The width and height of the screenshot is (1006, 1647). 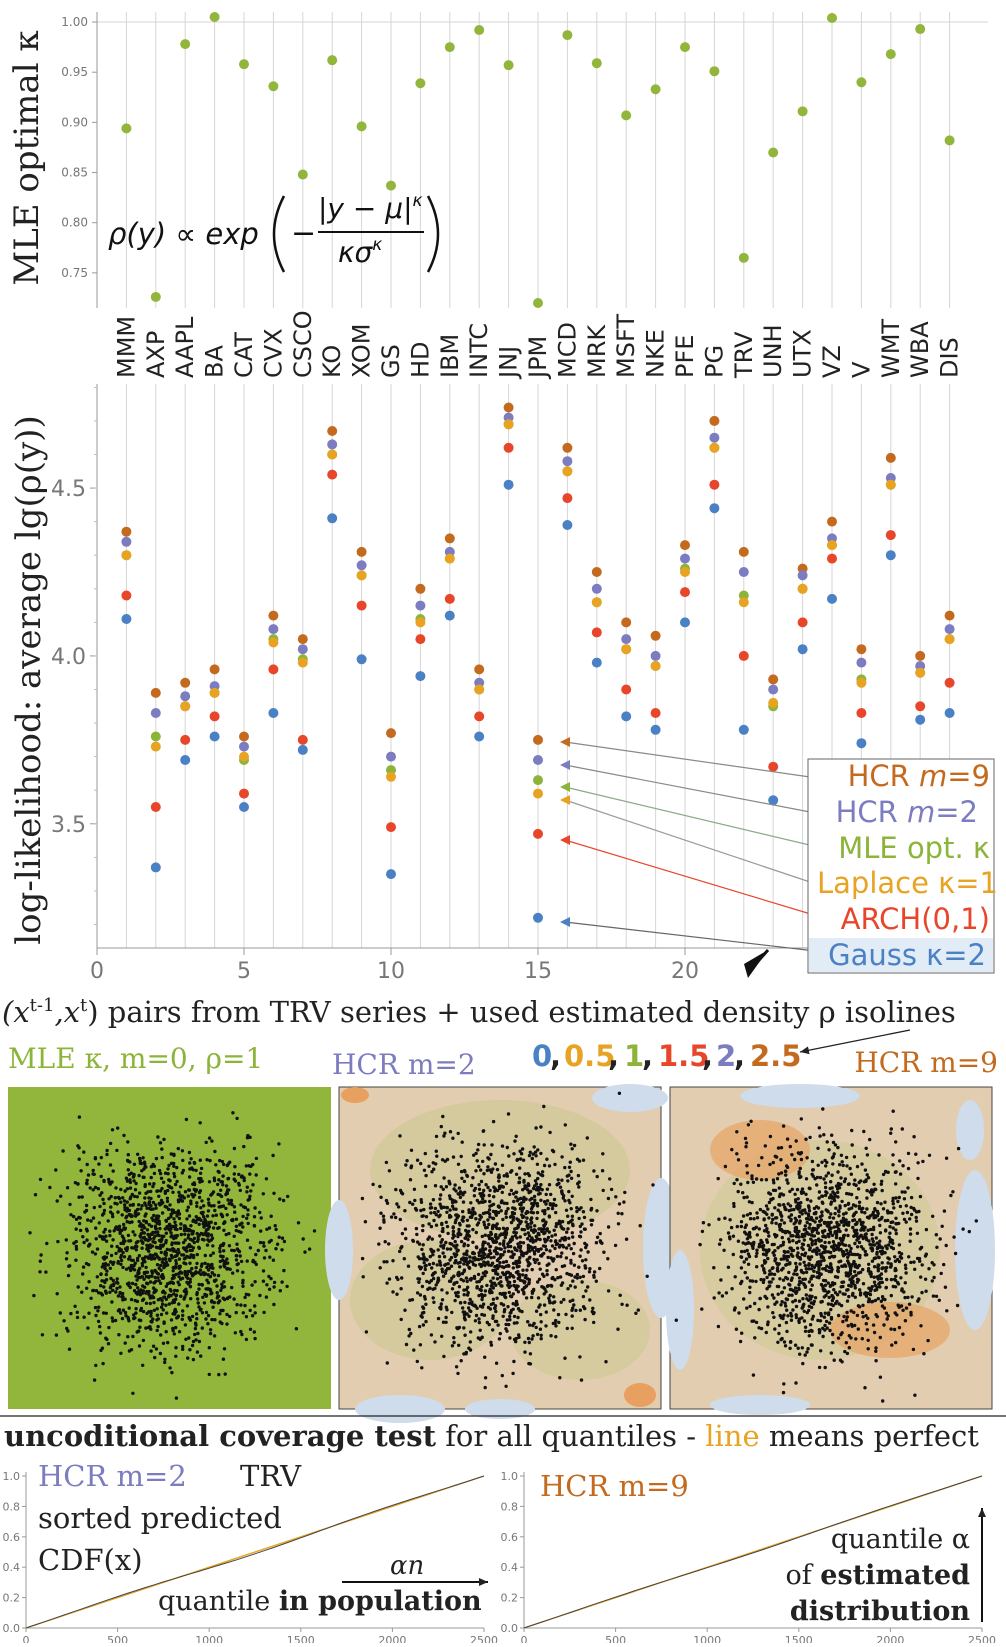 I want to click on legend-arch: ARCH(0,1), so click(x=915, y=919).